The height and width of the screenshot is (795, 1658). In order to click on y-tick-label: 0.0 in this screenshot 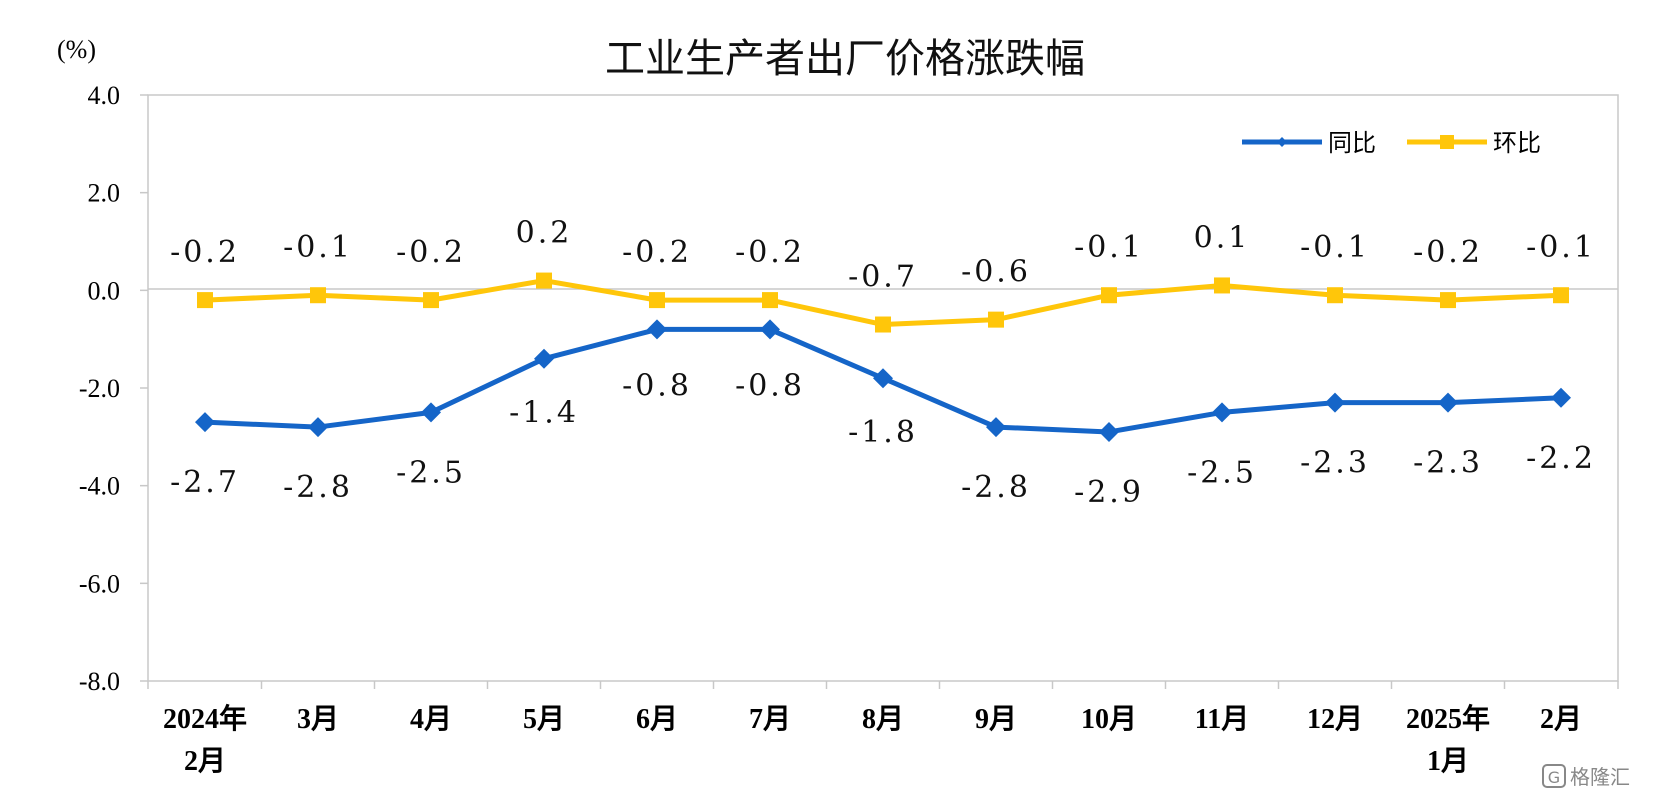, I will do `click(104, 290)`.